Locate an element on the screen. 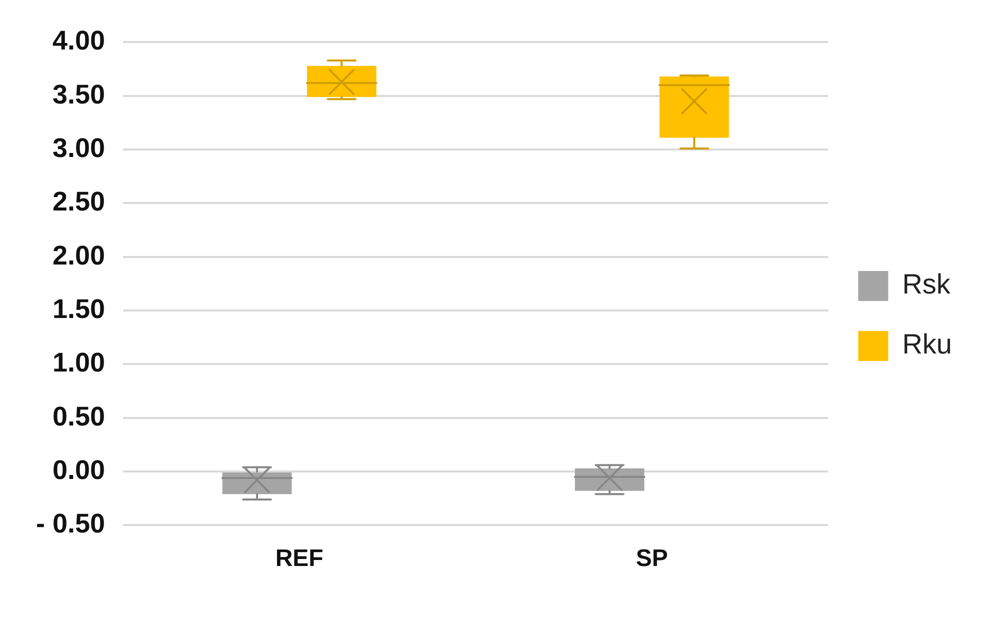 Image resolution: width=1000 pixels, height=624 pixels. y-tick-label: 2.00 is located at coordinates (79, 255).